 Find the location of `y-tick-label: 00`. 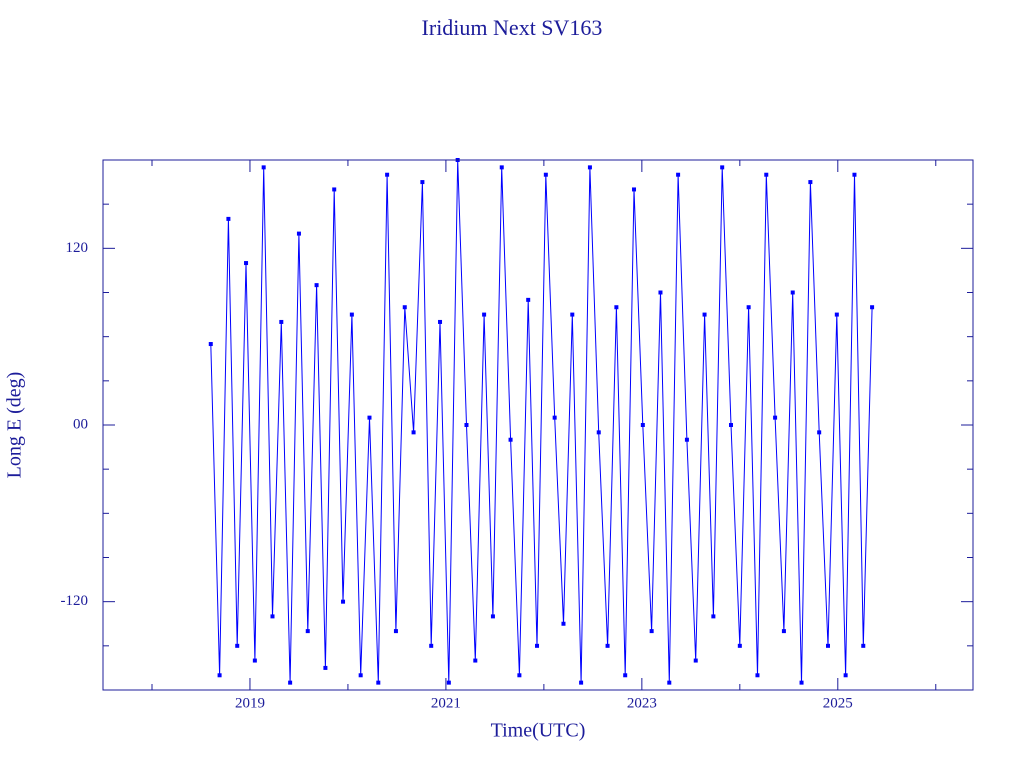

y-tick-label: 00 is located at coordinates (80, 424).